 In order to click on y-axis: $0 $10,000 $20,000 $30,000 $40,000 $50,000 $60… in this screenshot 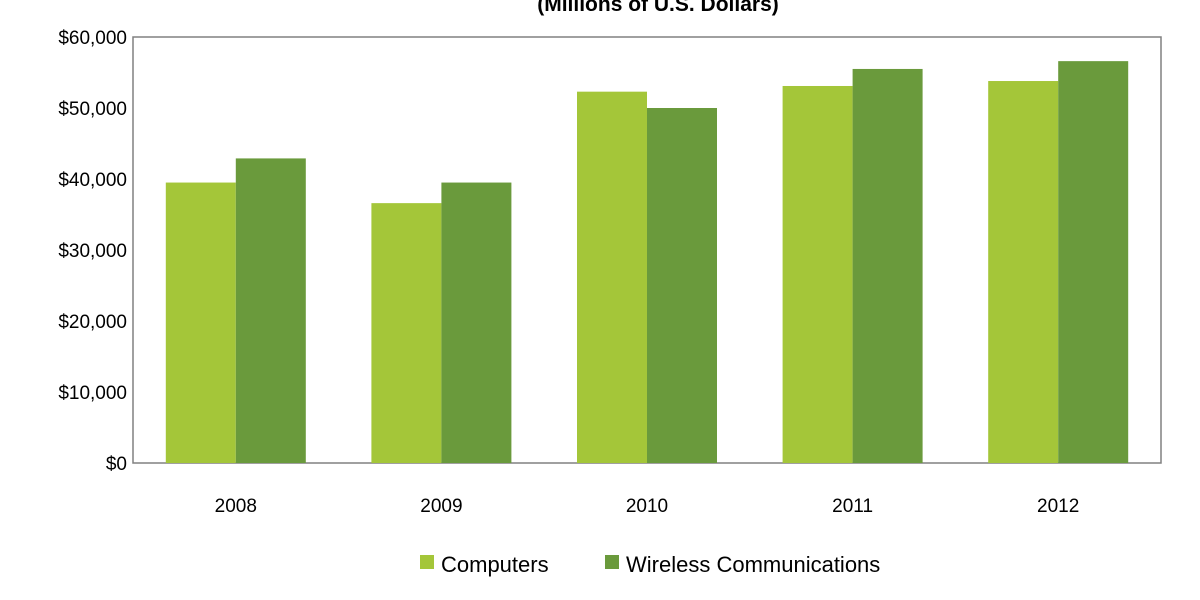, I will do `click(92, 251)`.